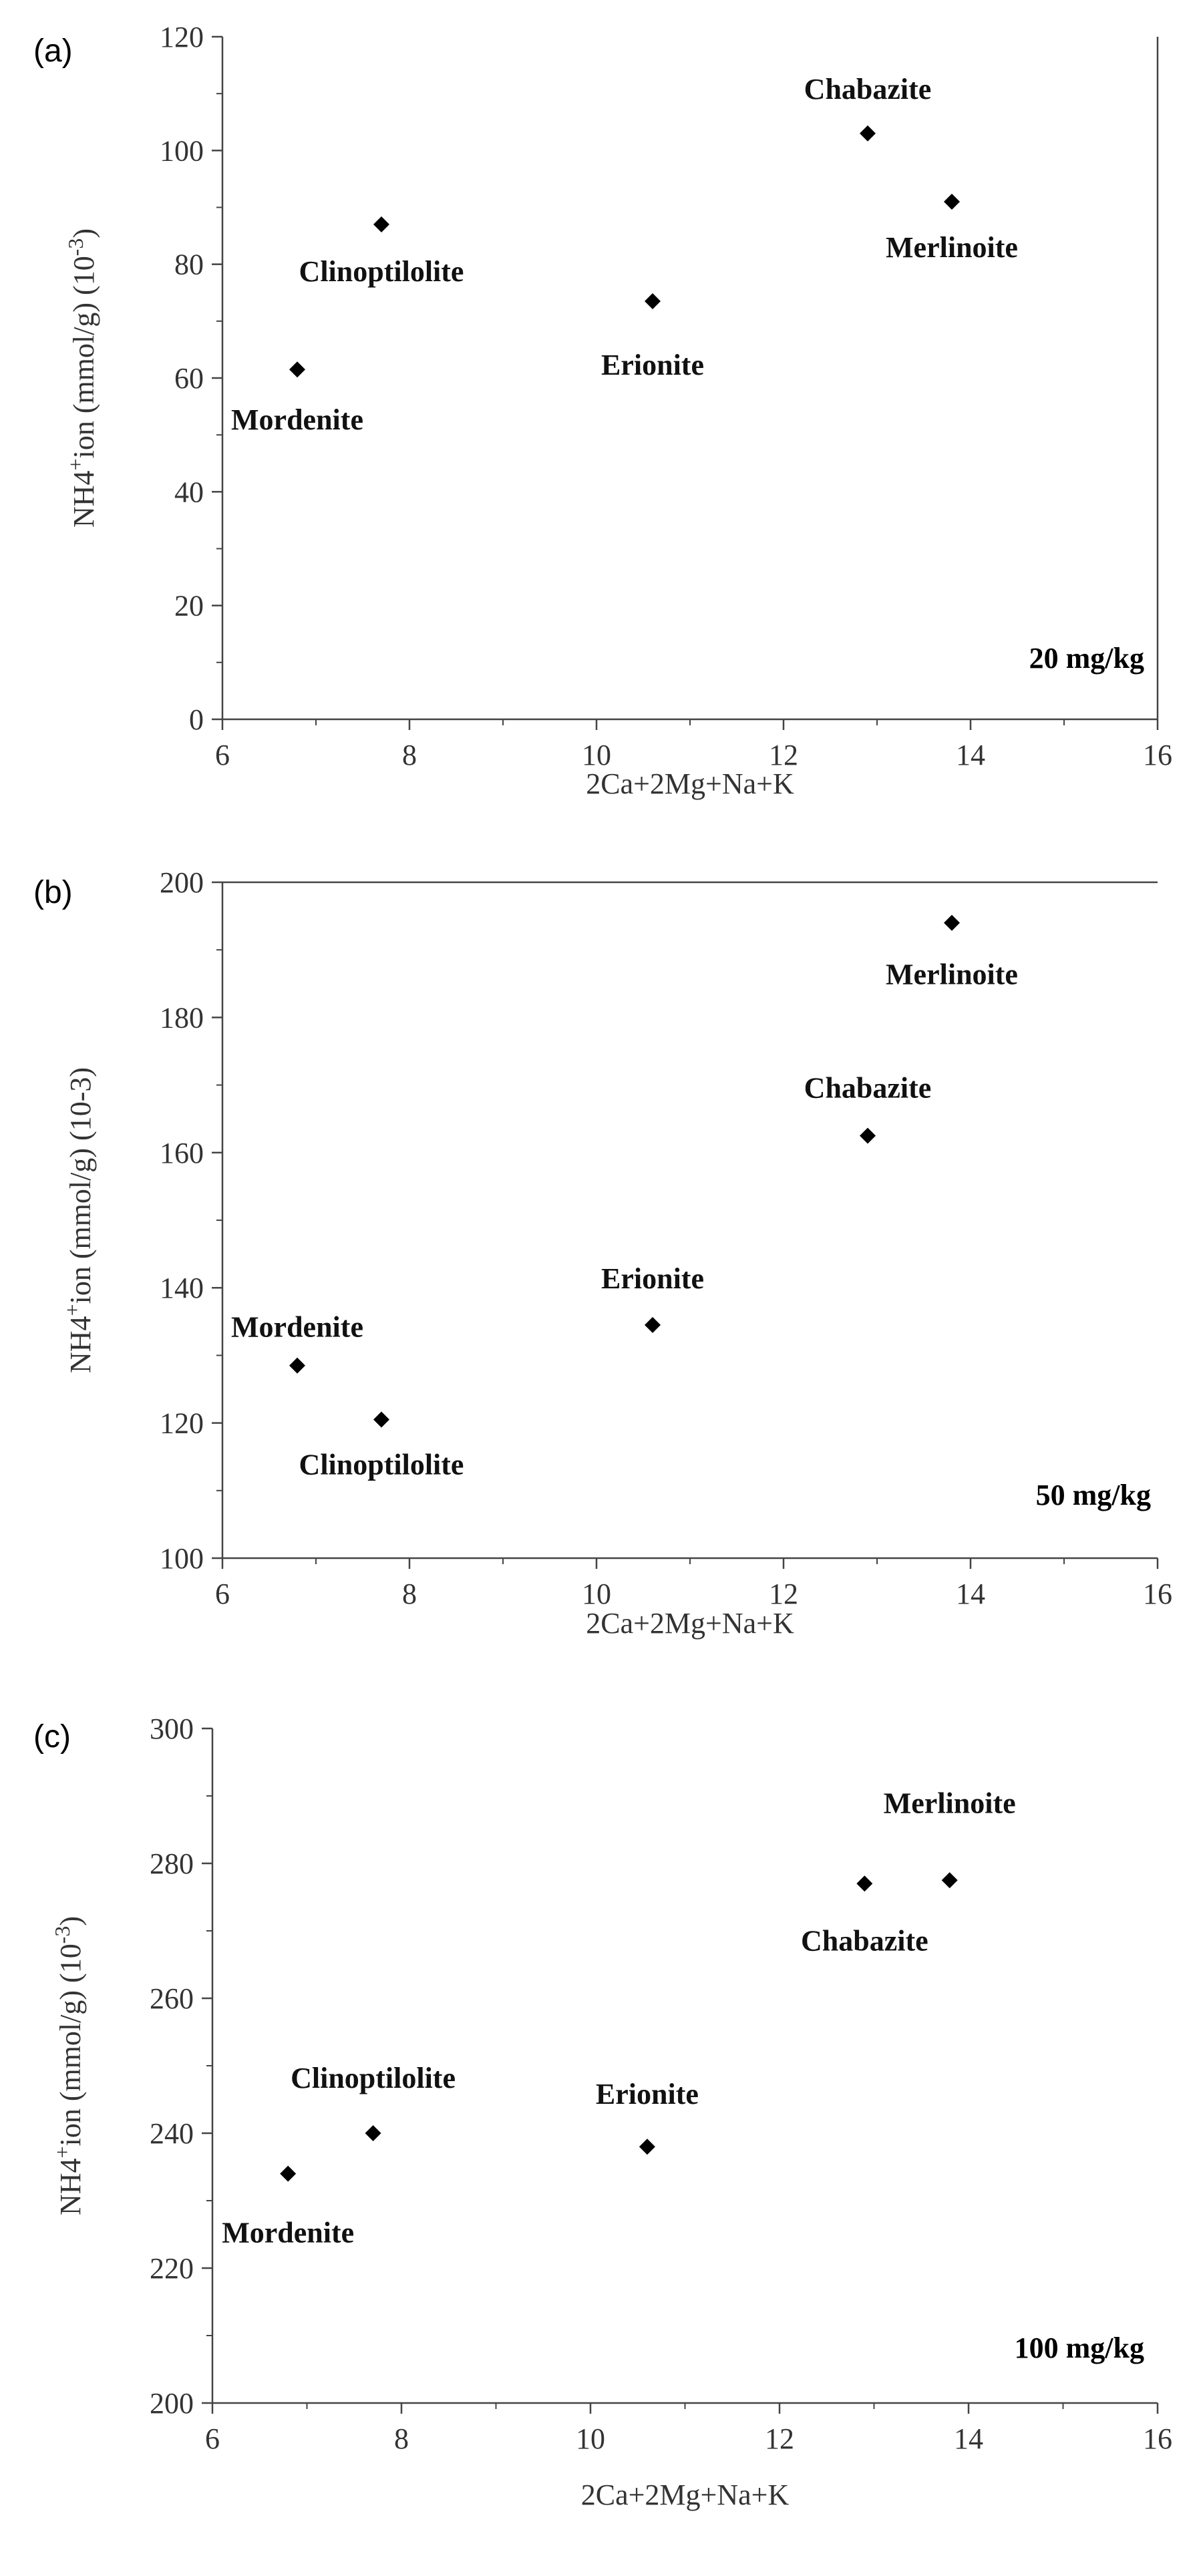 This screenshot has height=2576, width=1203. I want to click on y-tick-label: 80, so click(189, 264).